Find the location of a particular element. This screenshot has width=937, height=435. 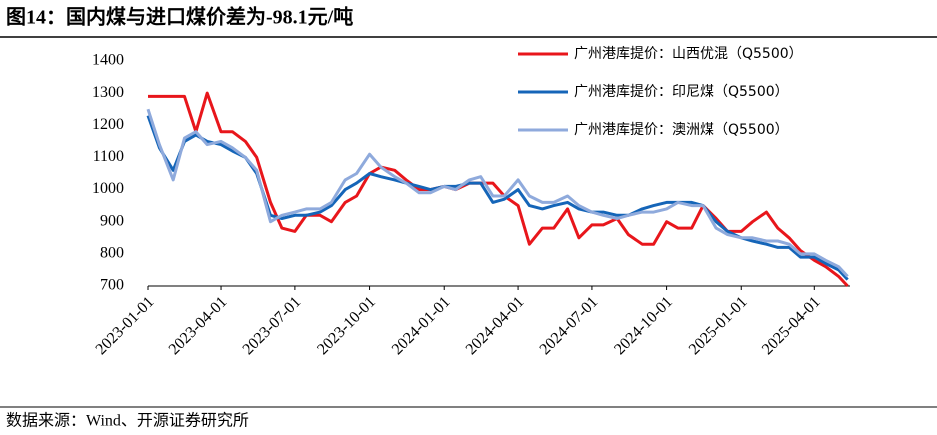

x-tick-label: 2023-01-01 is located at coordinates (125, 325).